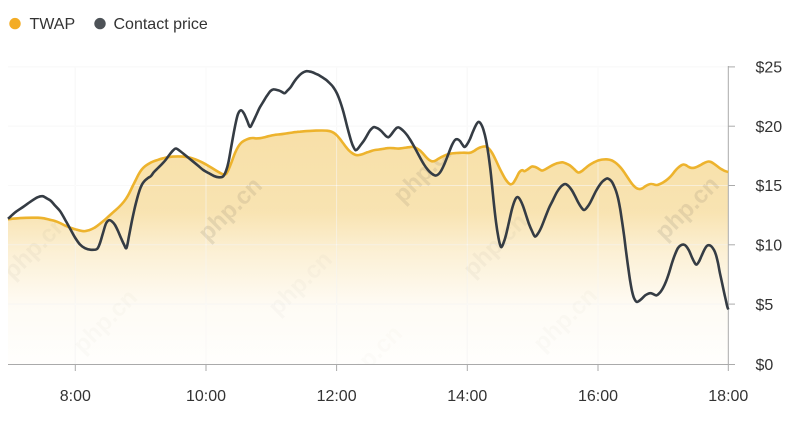 Image resolution: width=800 pixels, height=430 pixels. Describe the element at coordinates (769, 246) in the screenshot. I see `svg-text: $10` at that location.